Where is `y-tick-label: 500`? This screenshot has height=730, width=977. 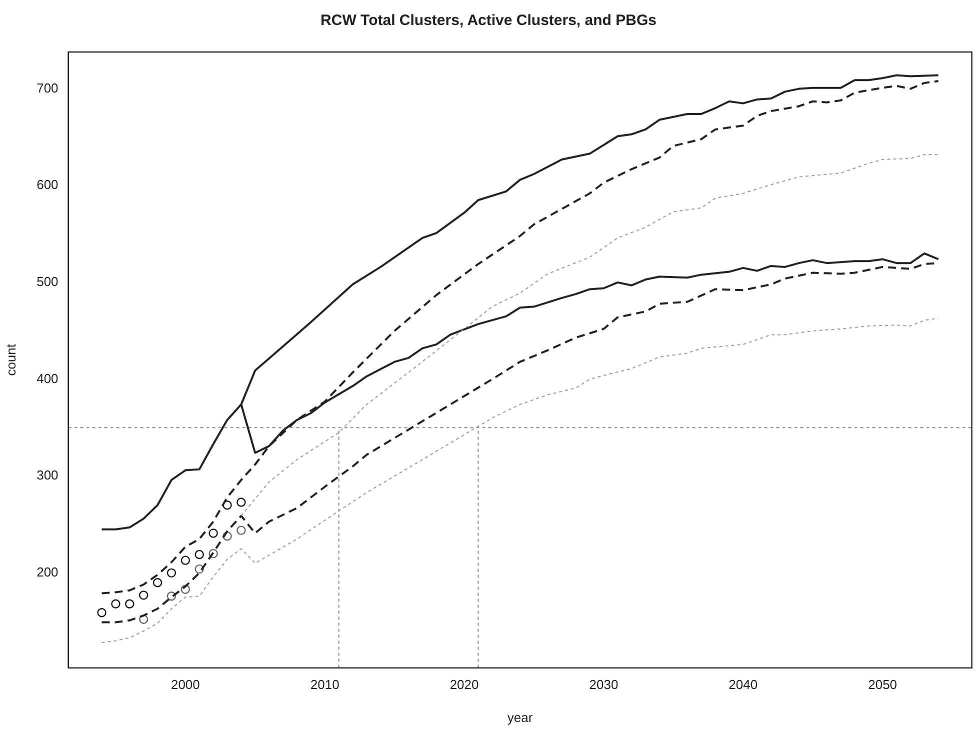
y-tick-label: 500 is located at coordinates (47, 282).